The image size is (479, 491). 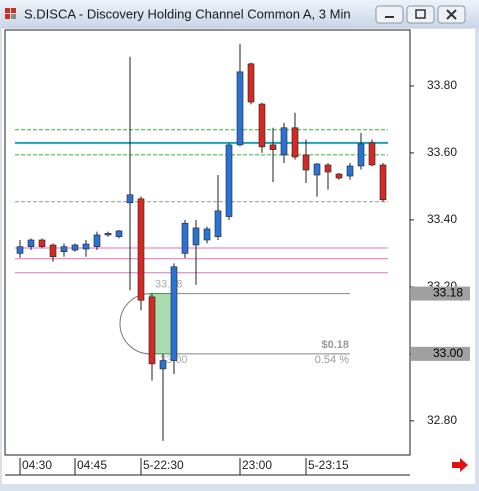 What do you see at coordinates (442, 420) in the screenshot?
I see `y-tick-label: 32.80` at bounding box center [442, 420].